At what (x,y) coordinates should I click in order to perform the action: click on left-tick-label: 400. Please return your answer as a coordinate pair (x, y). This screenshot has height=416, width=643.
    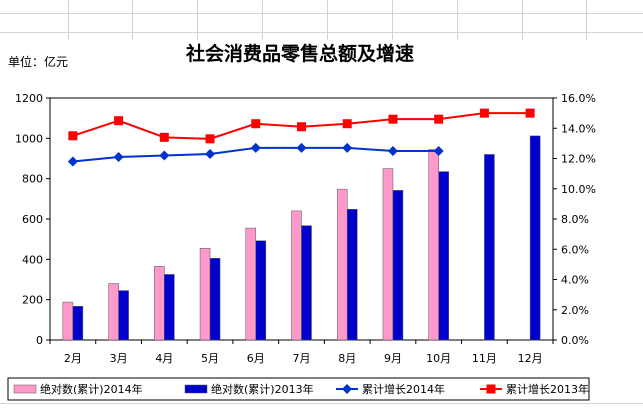
    Looking at the image, I should click on (32, 259).